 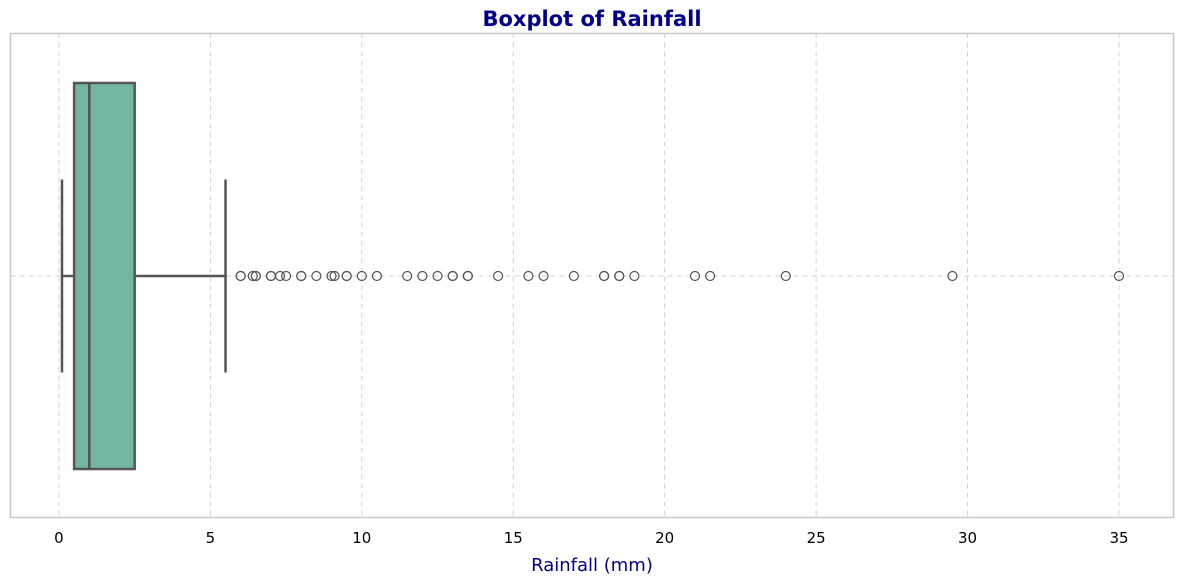 What do you see at coordinates (967, 538) in the screenshot?
I see `x-tick-label: 30` at bounding box center [967, 538].